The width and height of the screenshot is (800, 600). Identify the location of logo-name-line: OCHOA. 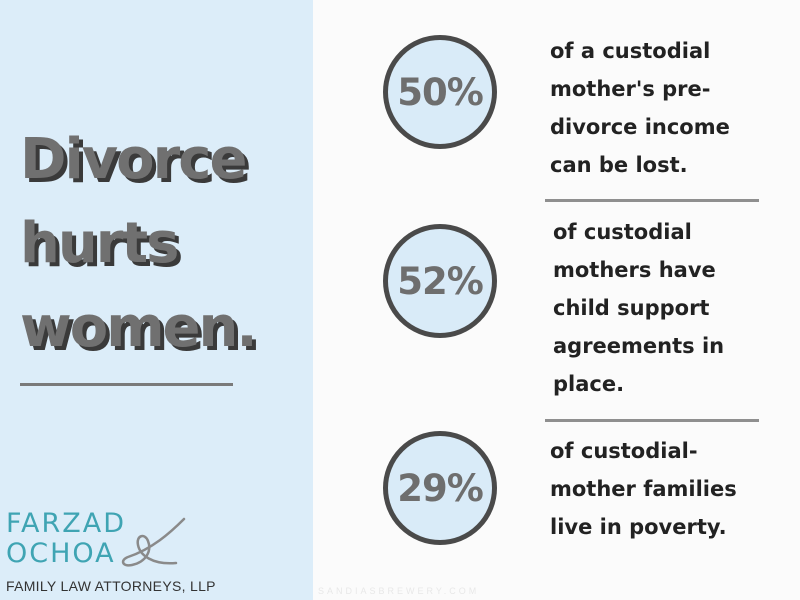
(61, 553).